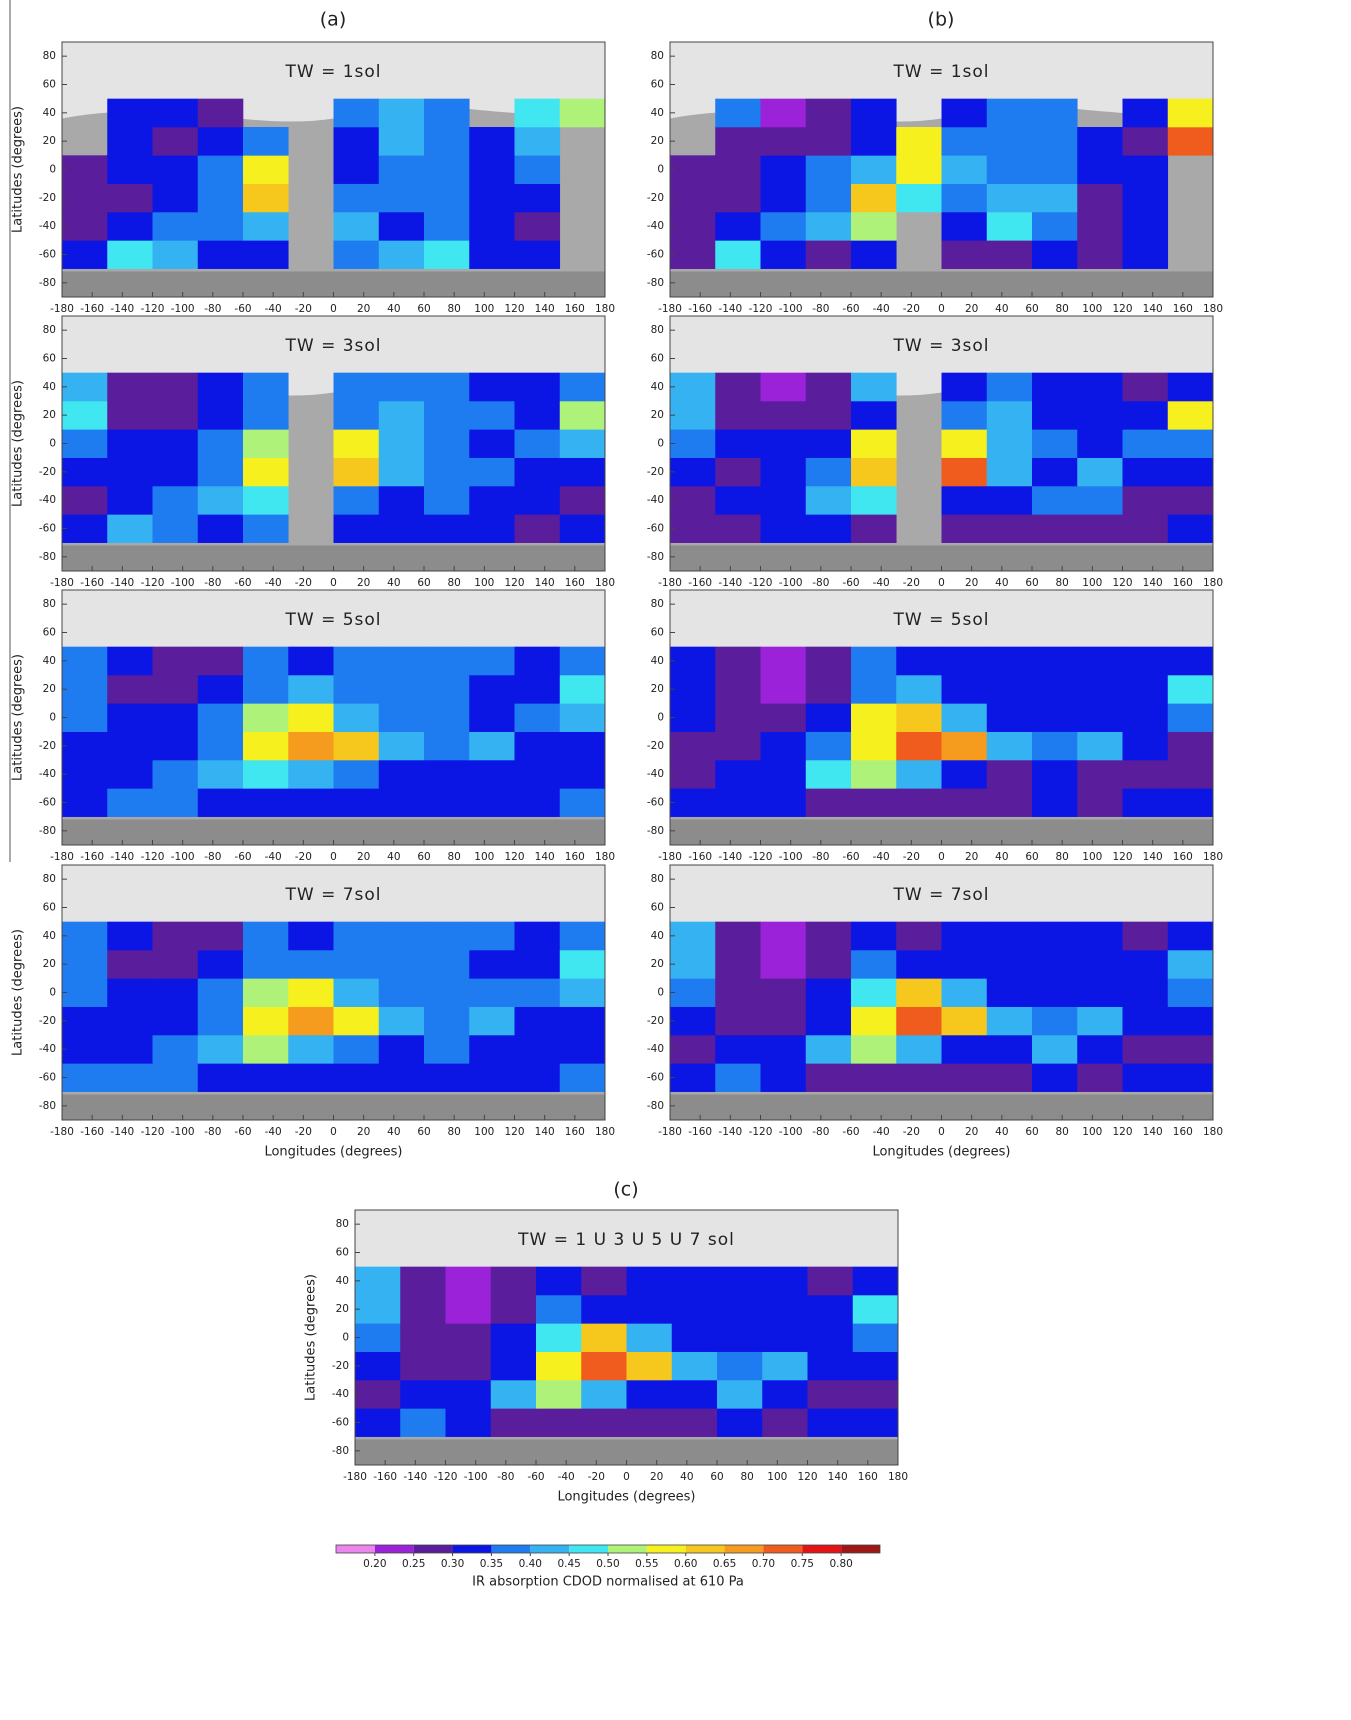 This screenshot has width=1351, height=1720. What do you see at coordinates (332, 895) in the screenshot?
I see `panel-title: TW = 7sol` at bounding box center [332, 895].